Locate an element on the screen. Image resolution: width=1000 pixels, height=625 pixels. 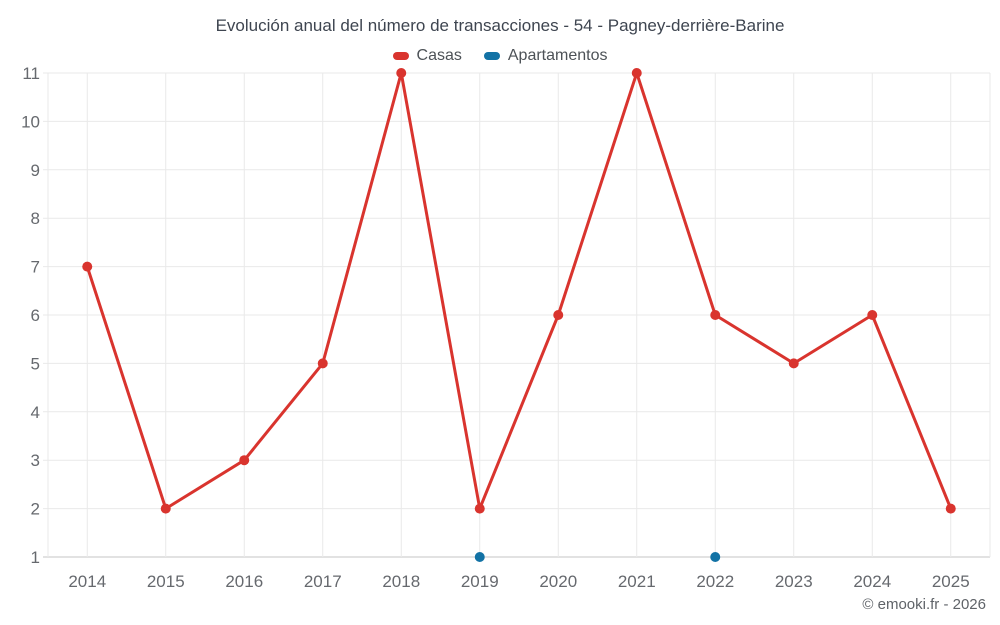
y-axis-labels: 1 2 3 4 5 6 7 8 9 10 11 is located at coordinates (30, 315).